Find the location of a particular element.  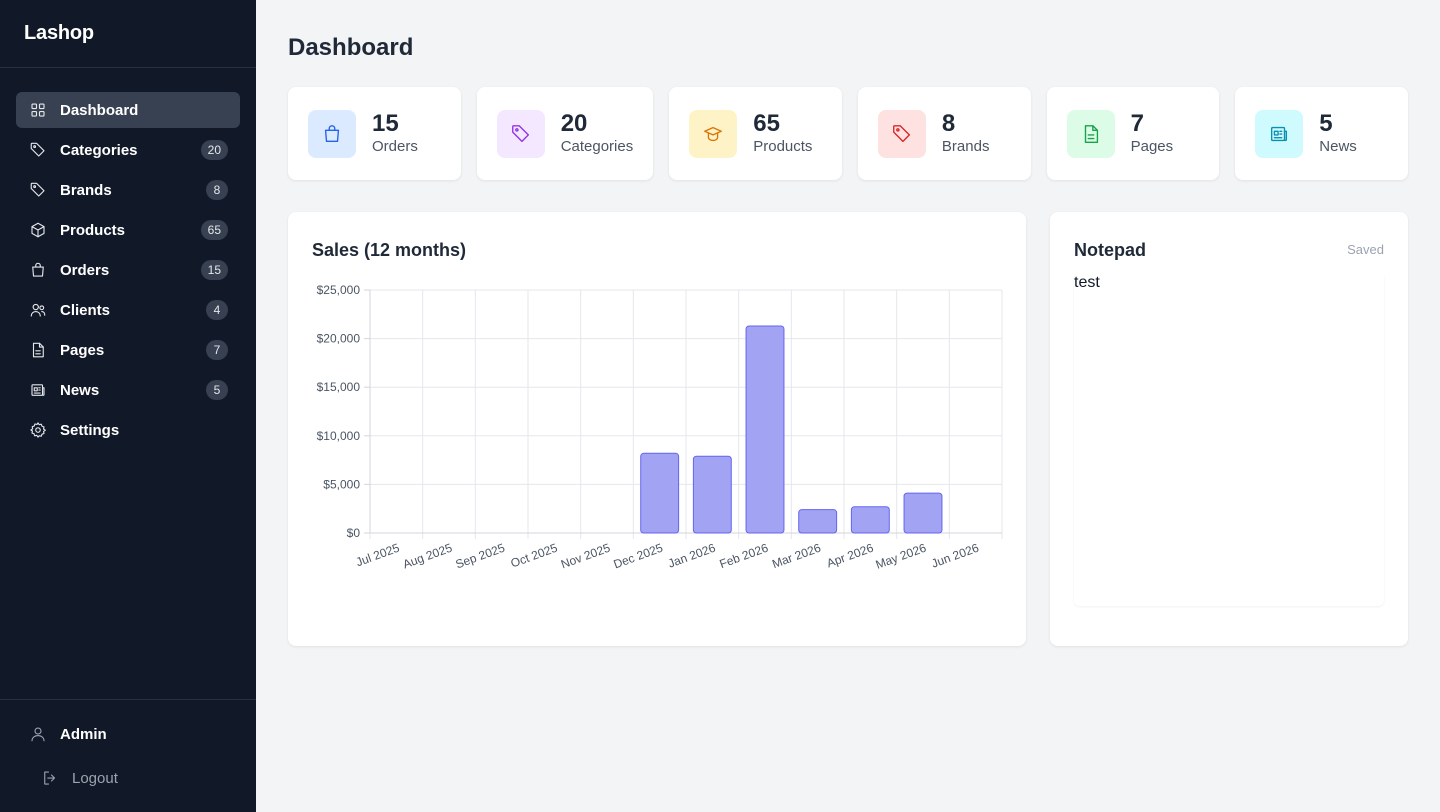

stat-value: 15 is located at coordinates (385, 123).